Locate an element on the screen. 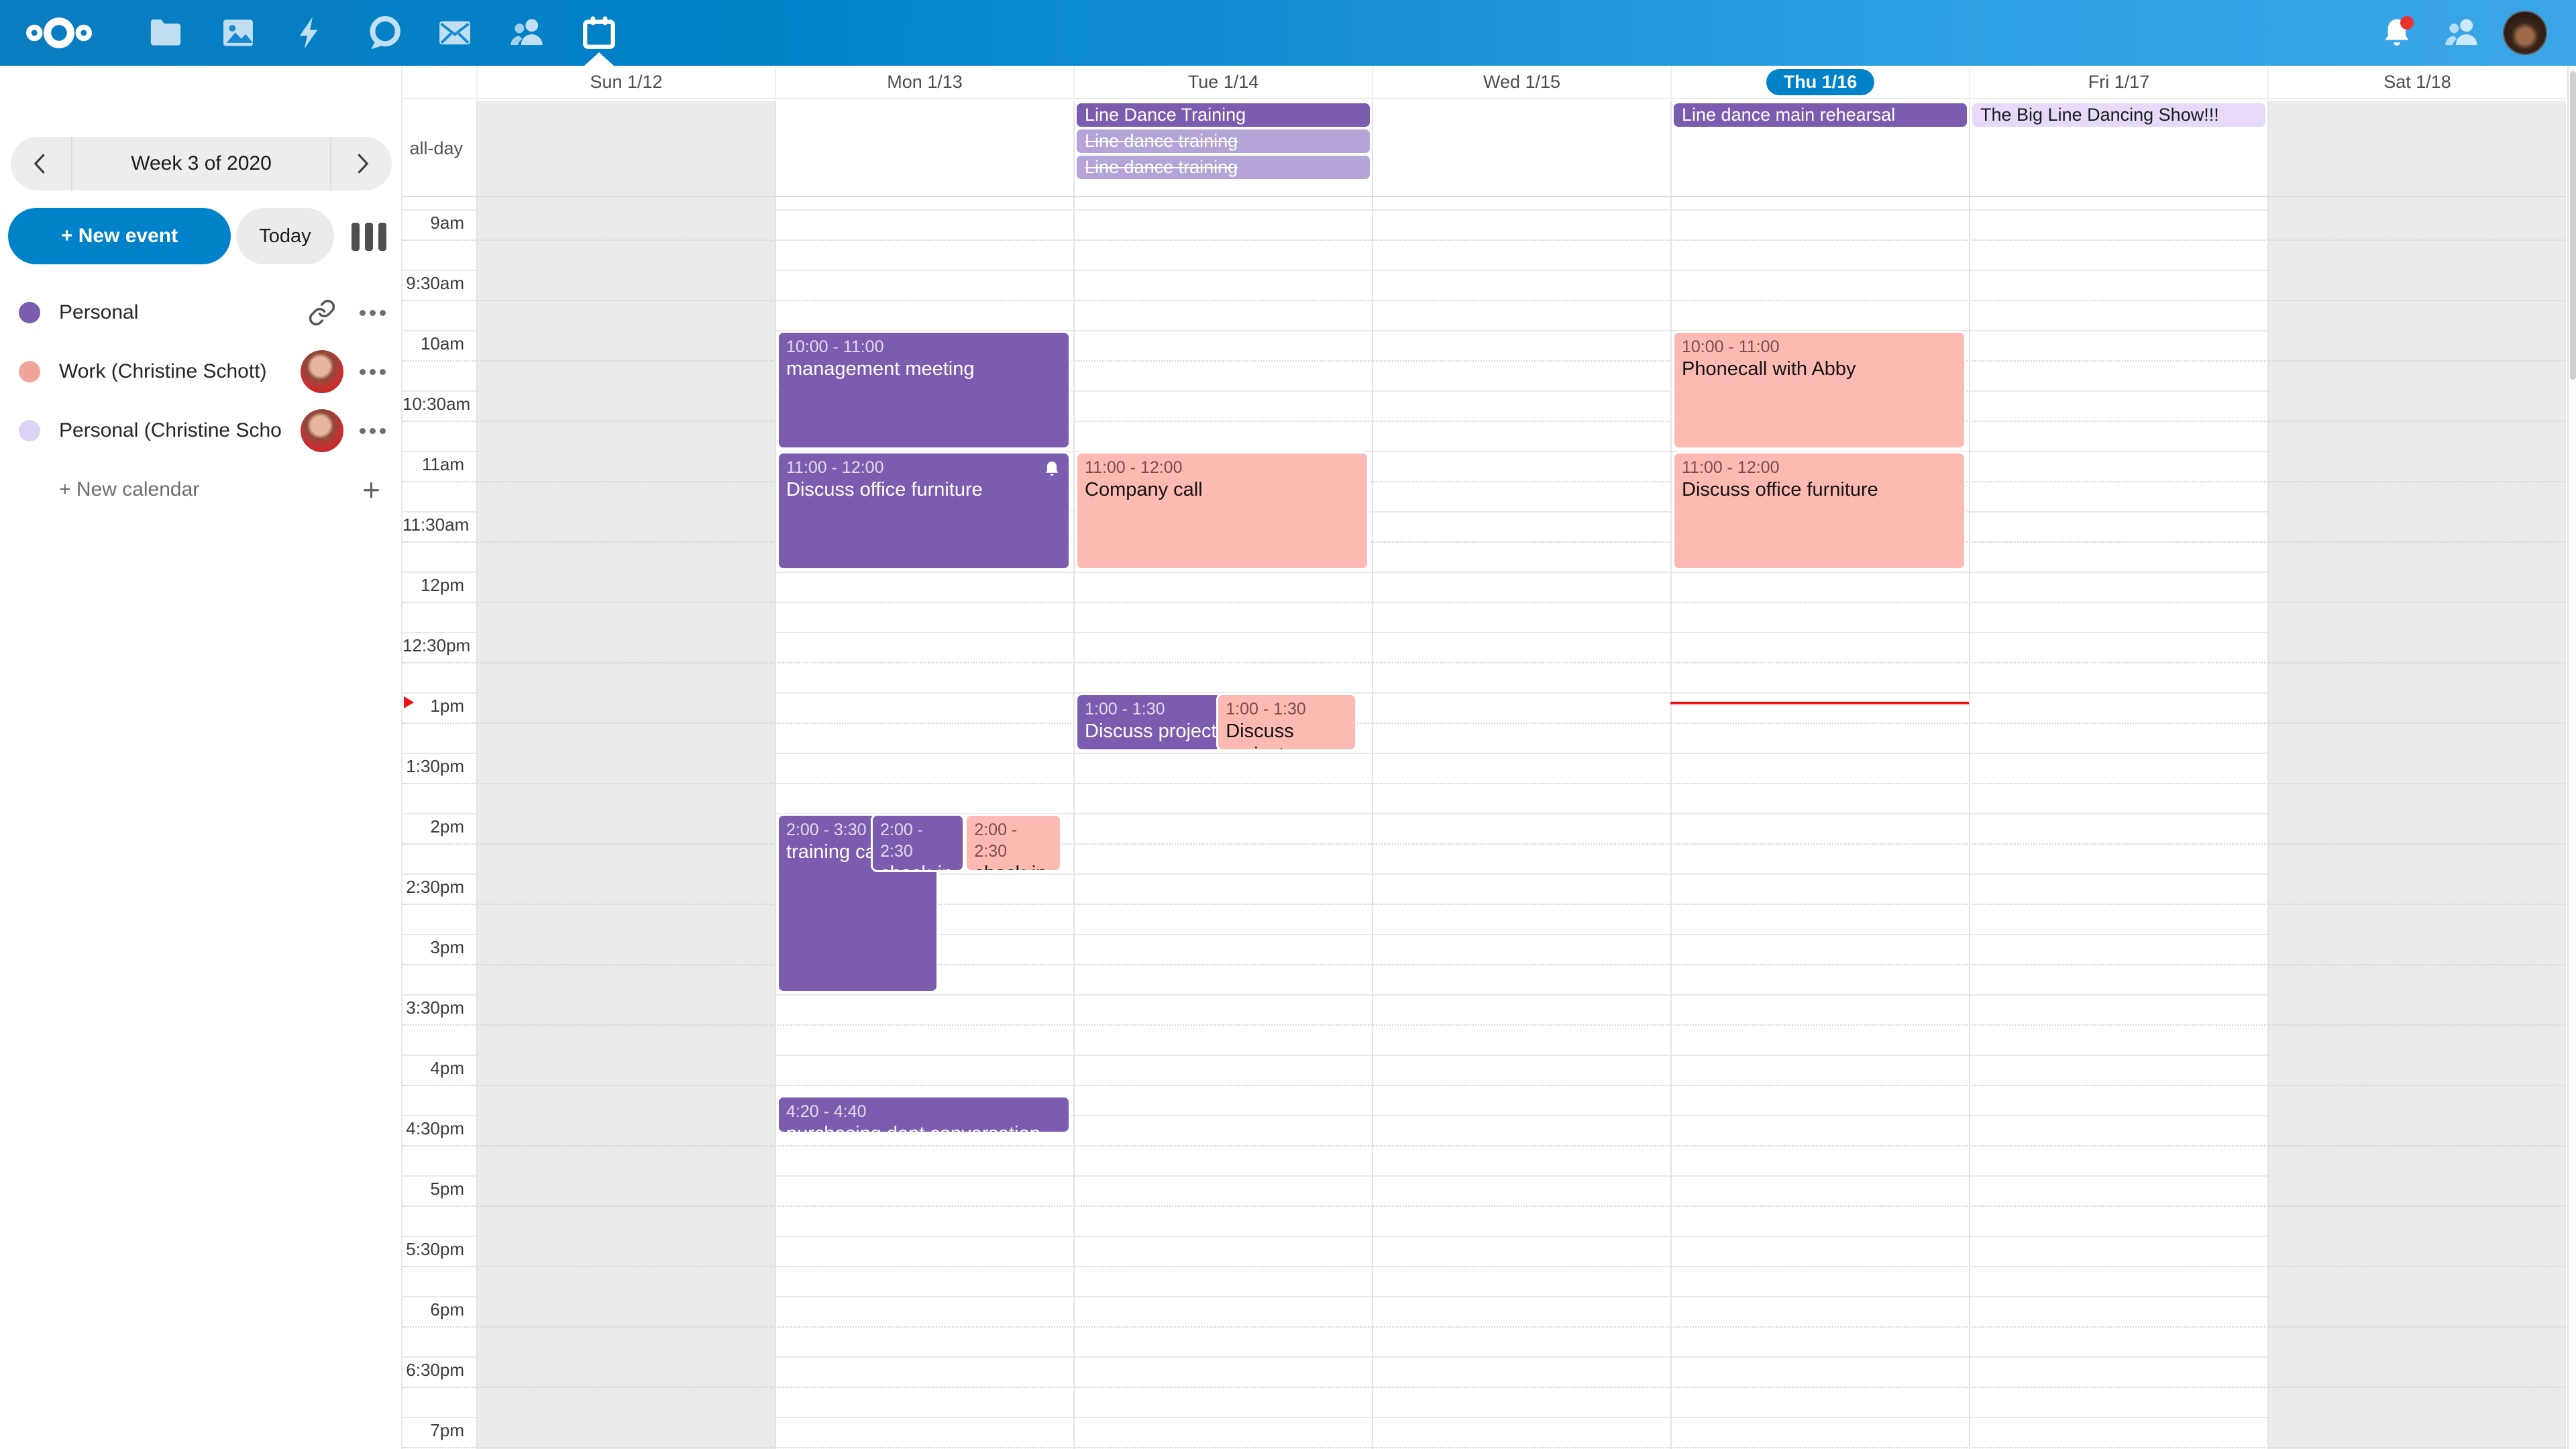 The height and width of the screenshot is (1449, 2576). all-day-cell: Line dance main rehearsal is located at coordinates (1819, 148).